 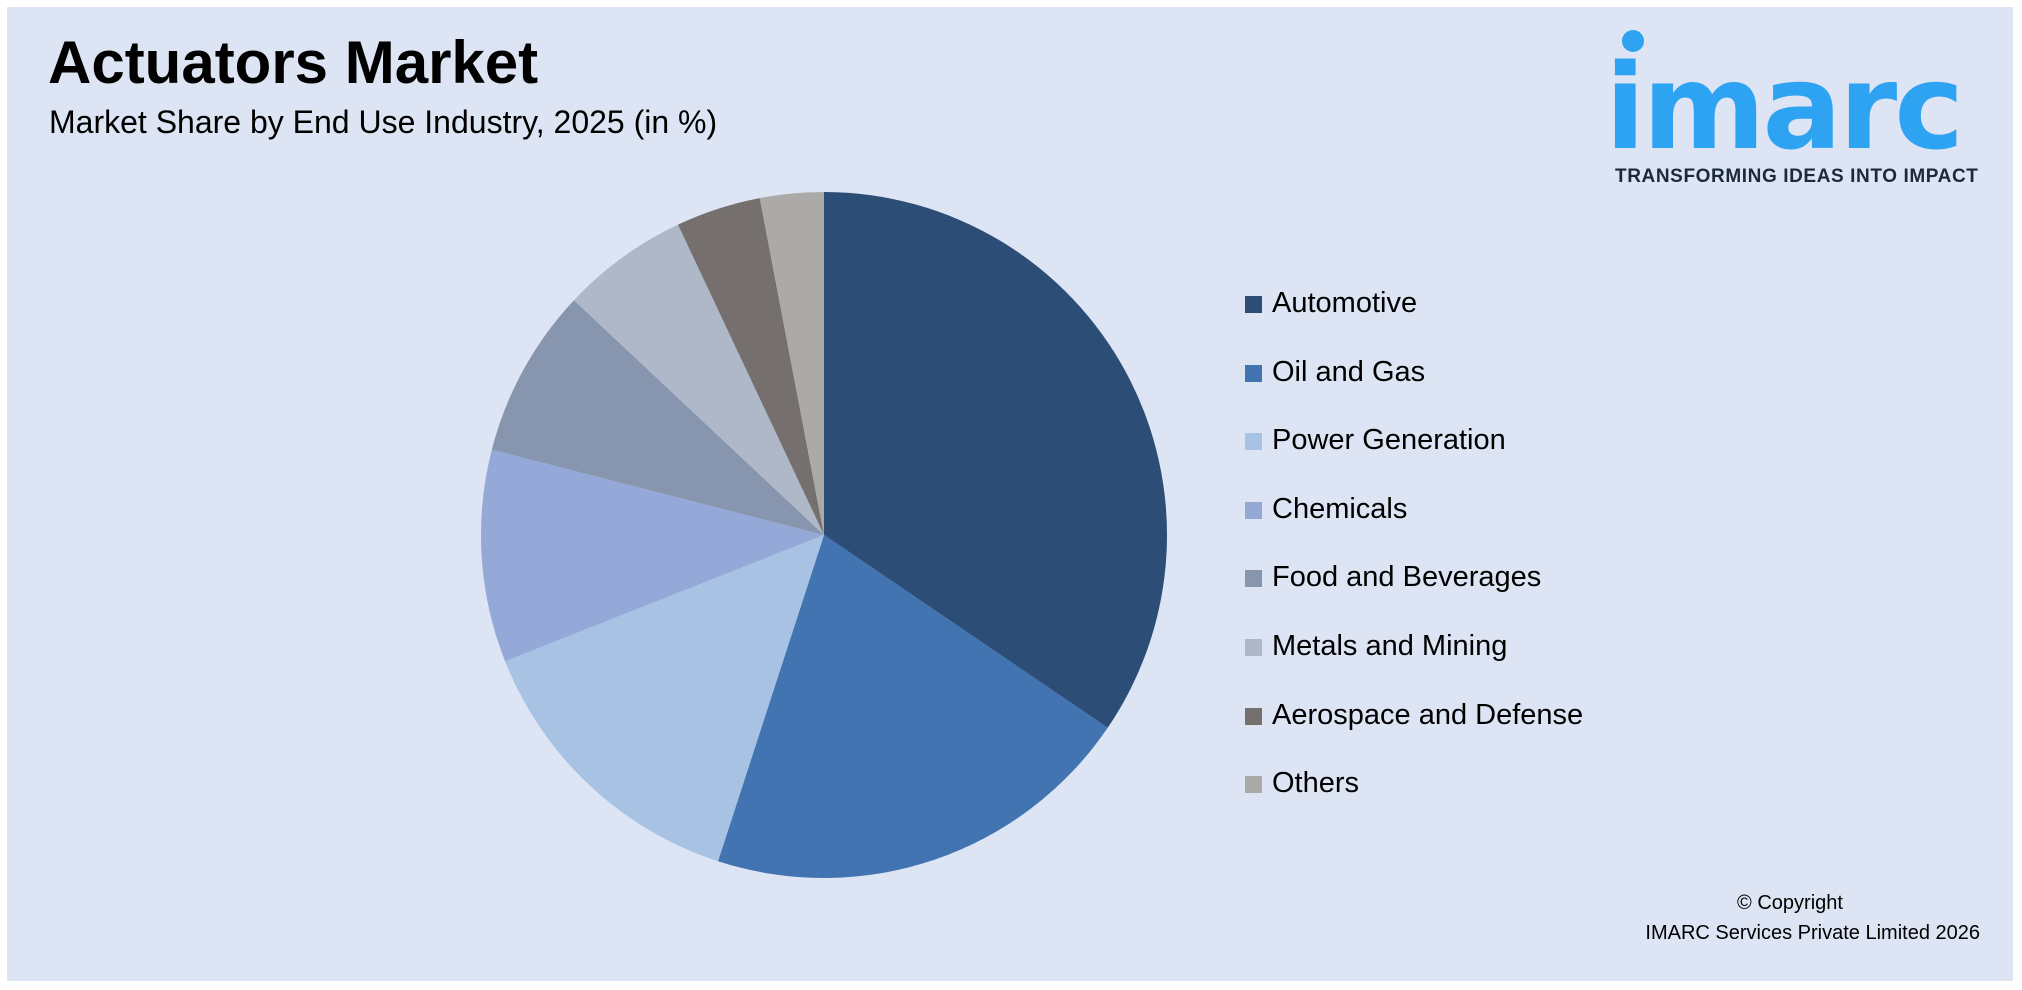 I want to click on legend-label: Aerospace and Defense, so click(x=1428, y=714).